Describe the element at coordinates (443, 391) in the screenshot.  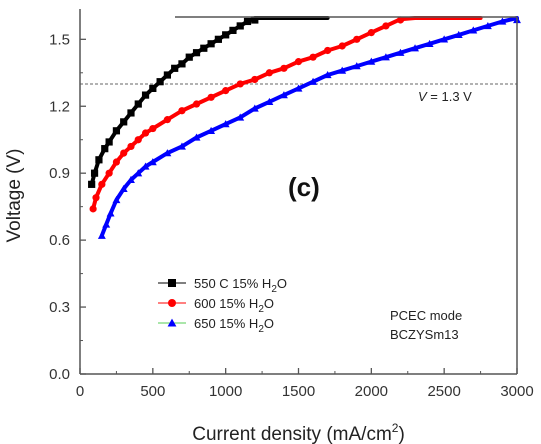
I see `x-tick-label: 2500` at that location.